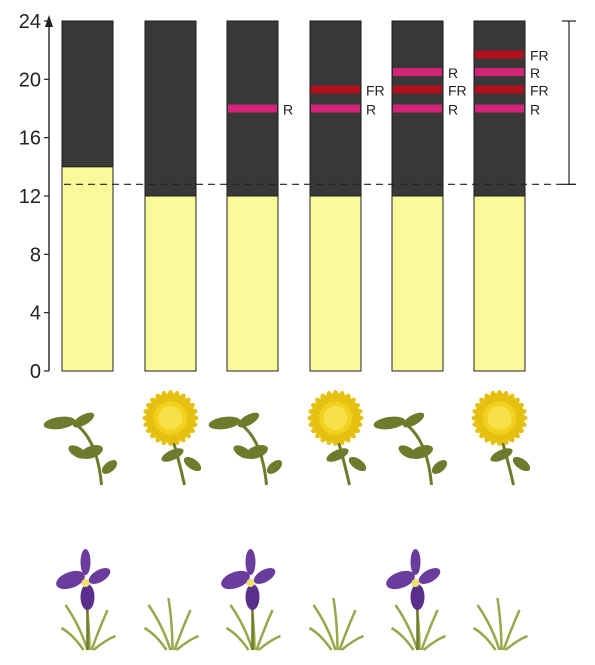 The width and height of the screenshot is (595, 665). Describe the element at coordinates (30, 22) in the screenshot. I see `y-tick-label: 24` at that location.